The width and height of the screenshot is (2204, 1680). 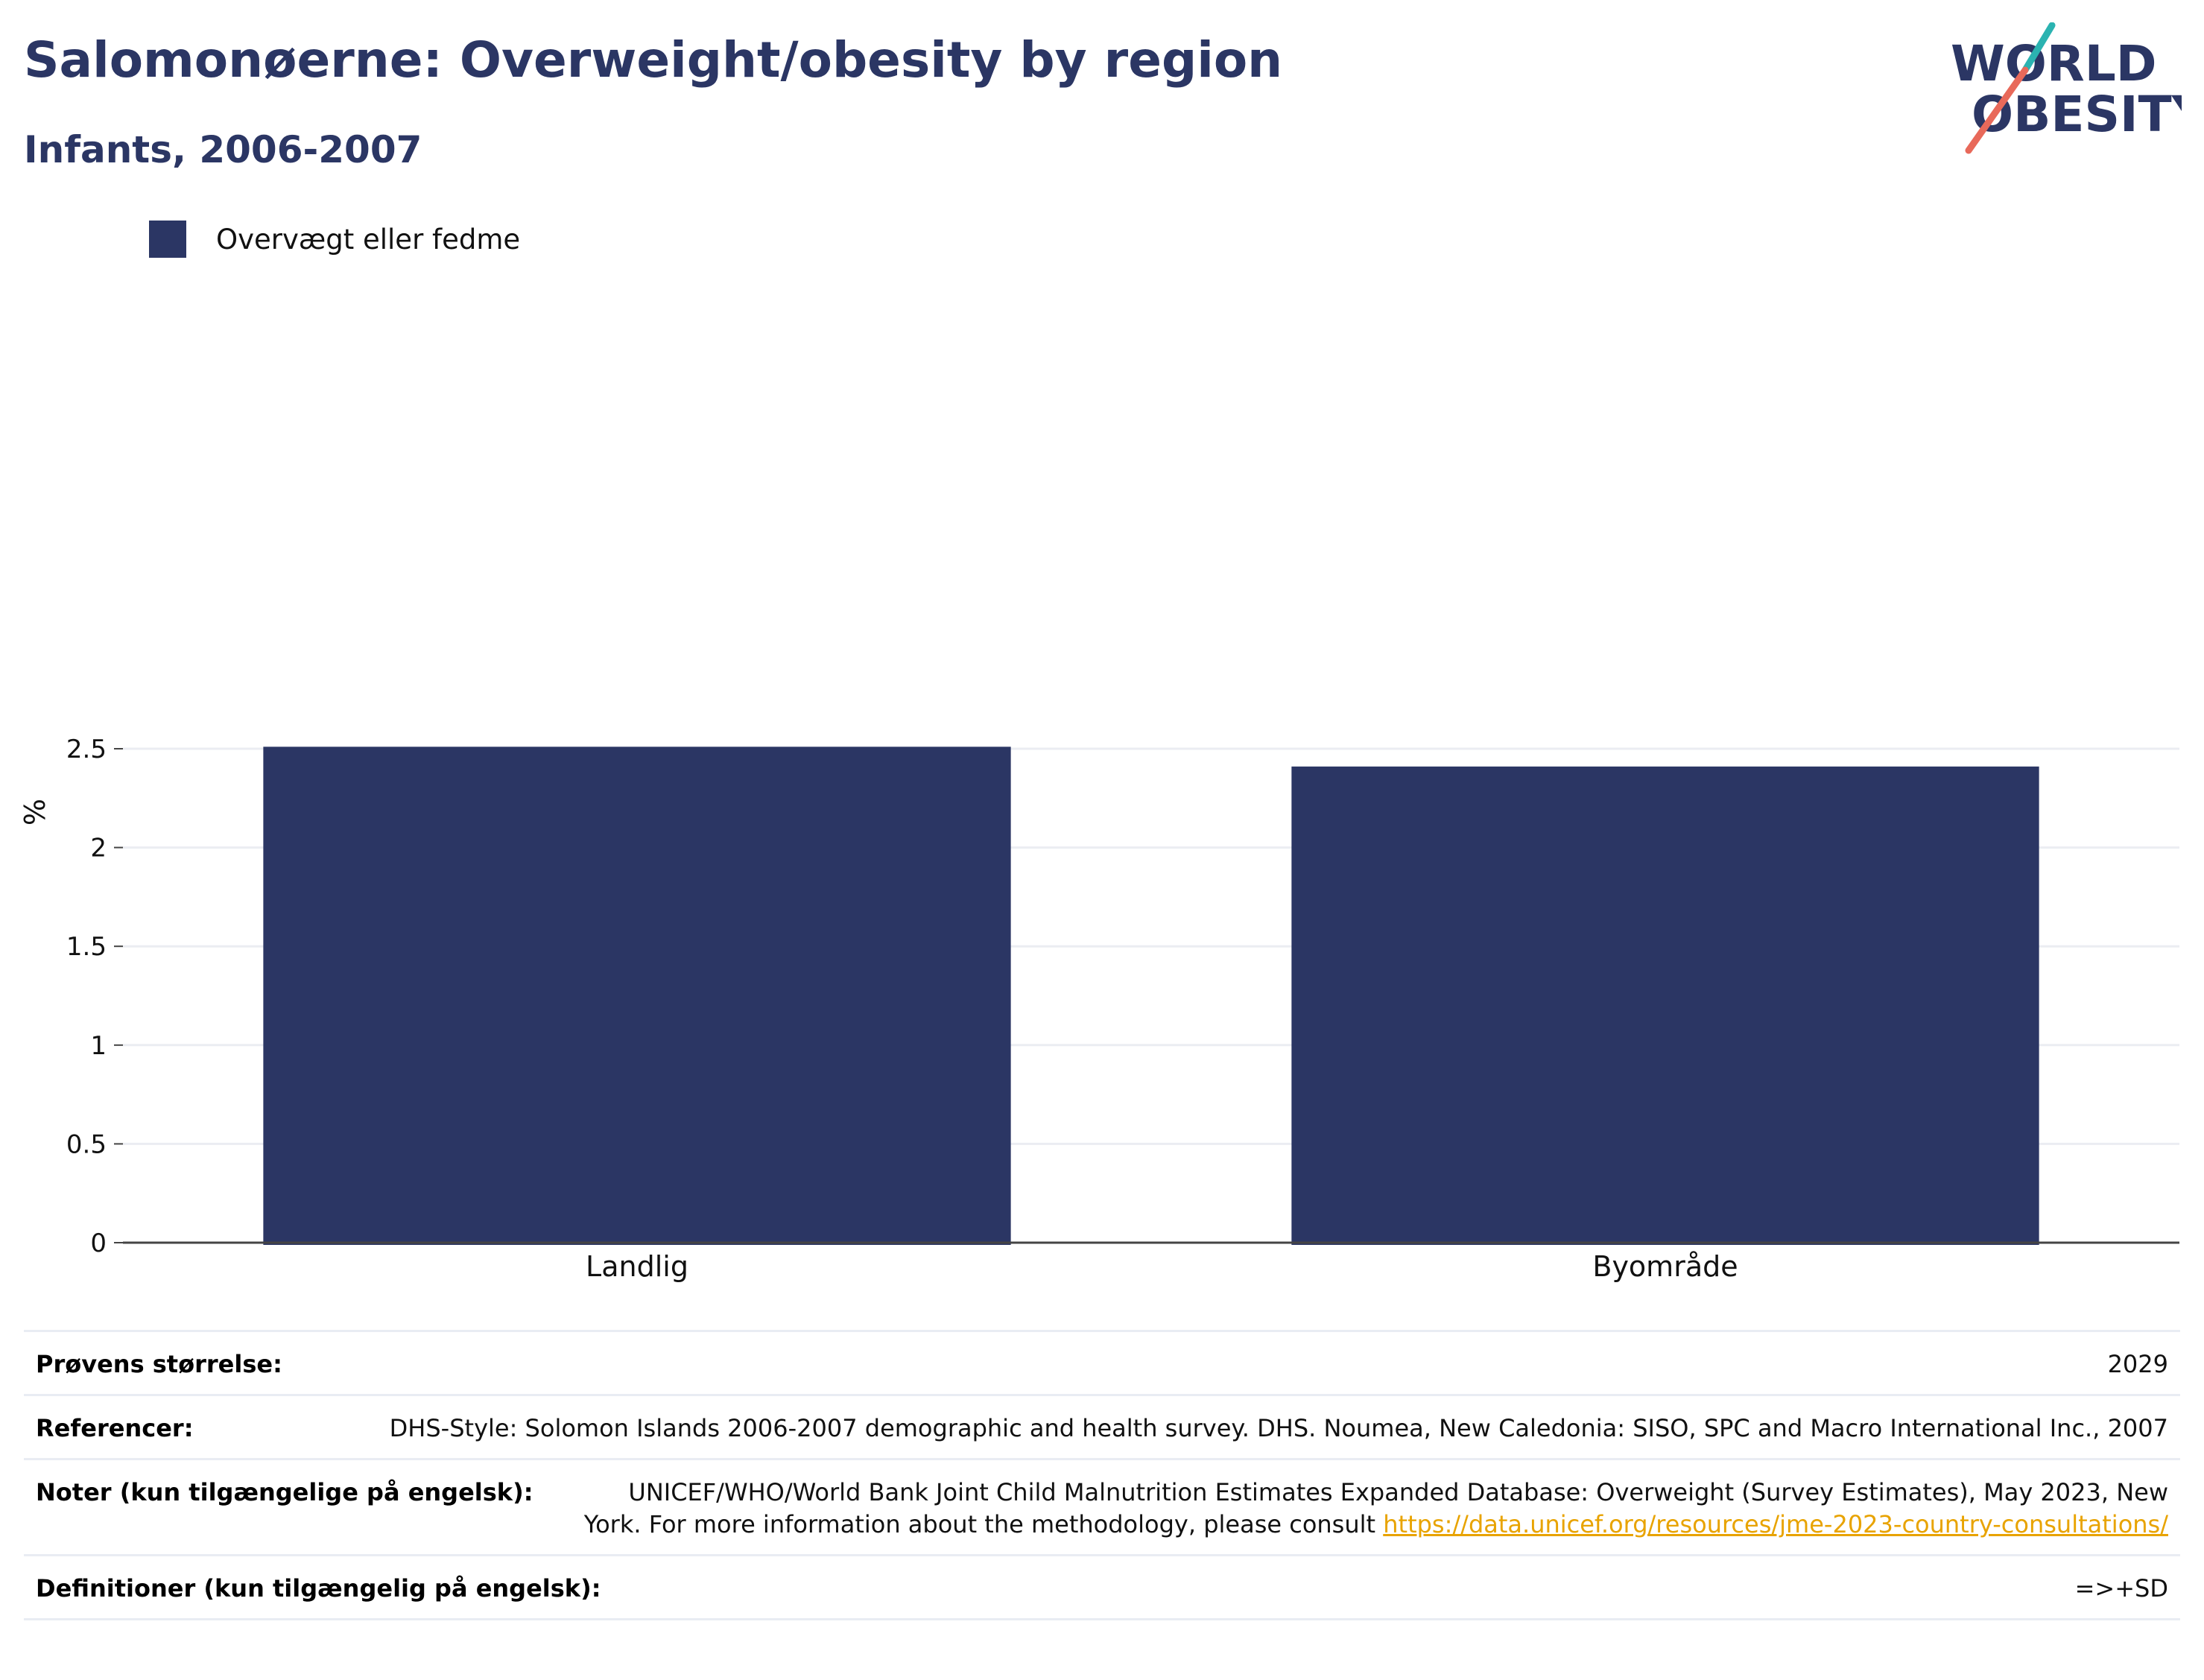 I want to click on y-tick-label: 1, so click(x=98, y=1046).